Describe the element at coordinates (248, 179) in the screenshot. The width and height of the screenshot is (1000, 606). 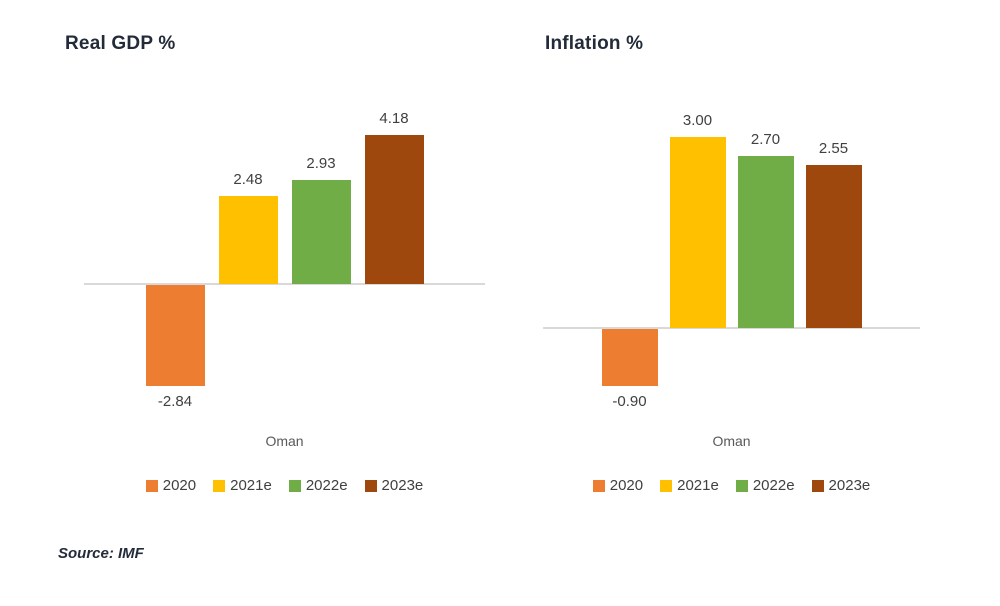
I see `bar-value-label: 2.48` at that location.